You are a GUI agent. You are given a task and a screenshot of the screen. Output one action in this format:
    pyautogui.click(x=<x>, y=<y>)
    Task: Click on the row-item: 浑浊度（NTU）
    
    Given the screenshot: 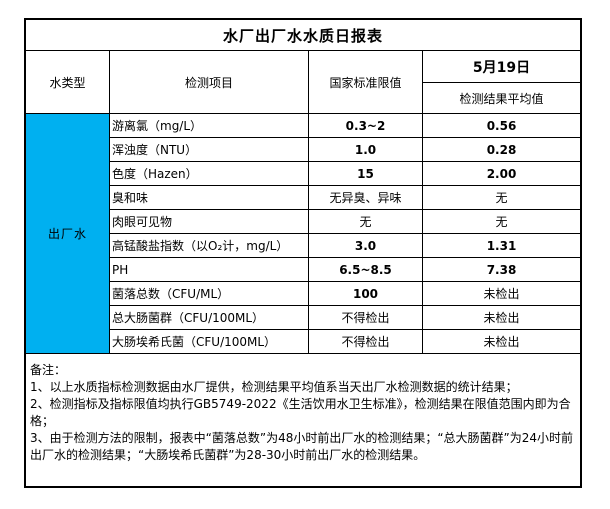 What is the action you would take?
    pyautogui.click(x=209, y=150)
    